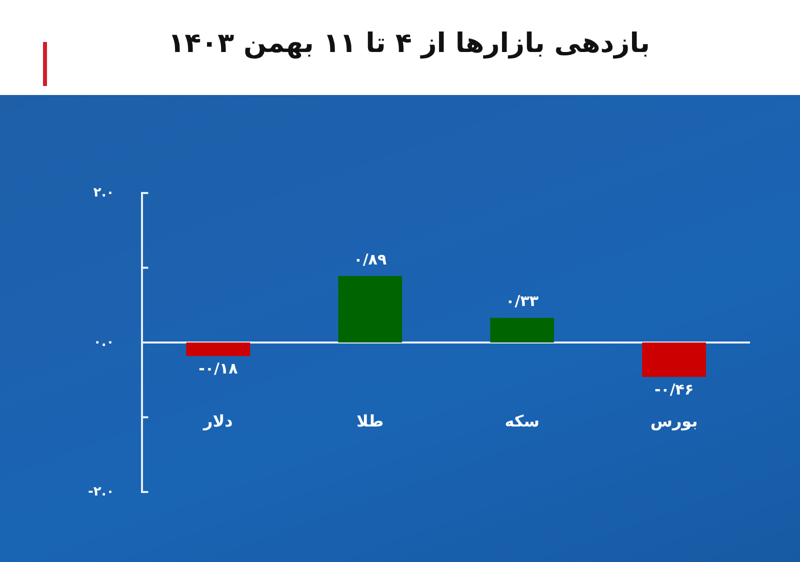 The height and width of the screenshot is (562, 800). Describe the element at coordinates (674, 389) in the screenshot. I see `data-label: -۰/۴۶` at that location.